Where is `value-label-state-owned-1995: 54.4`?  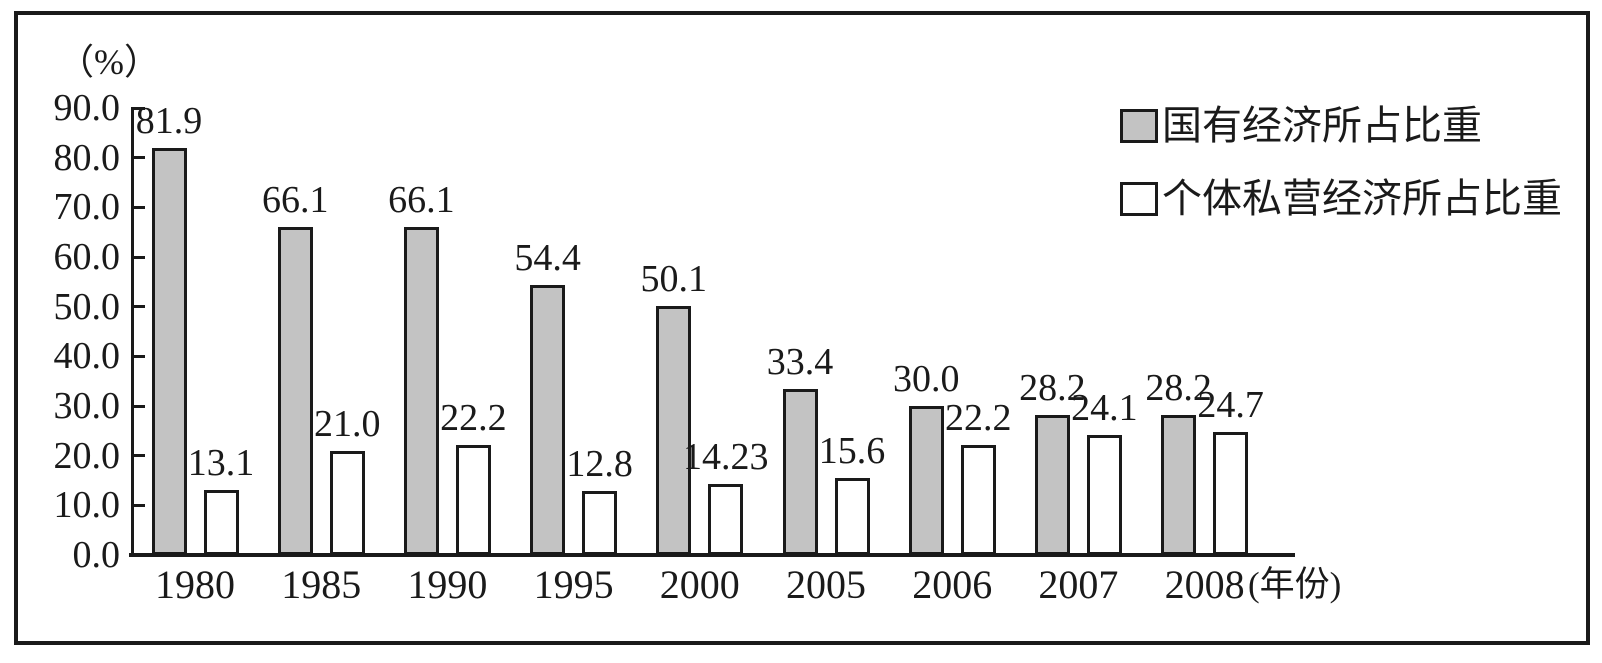
value-label-state-owned-1995: 54.4 is located at coordinates (547, 257).